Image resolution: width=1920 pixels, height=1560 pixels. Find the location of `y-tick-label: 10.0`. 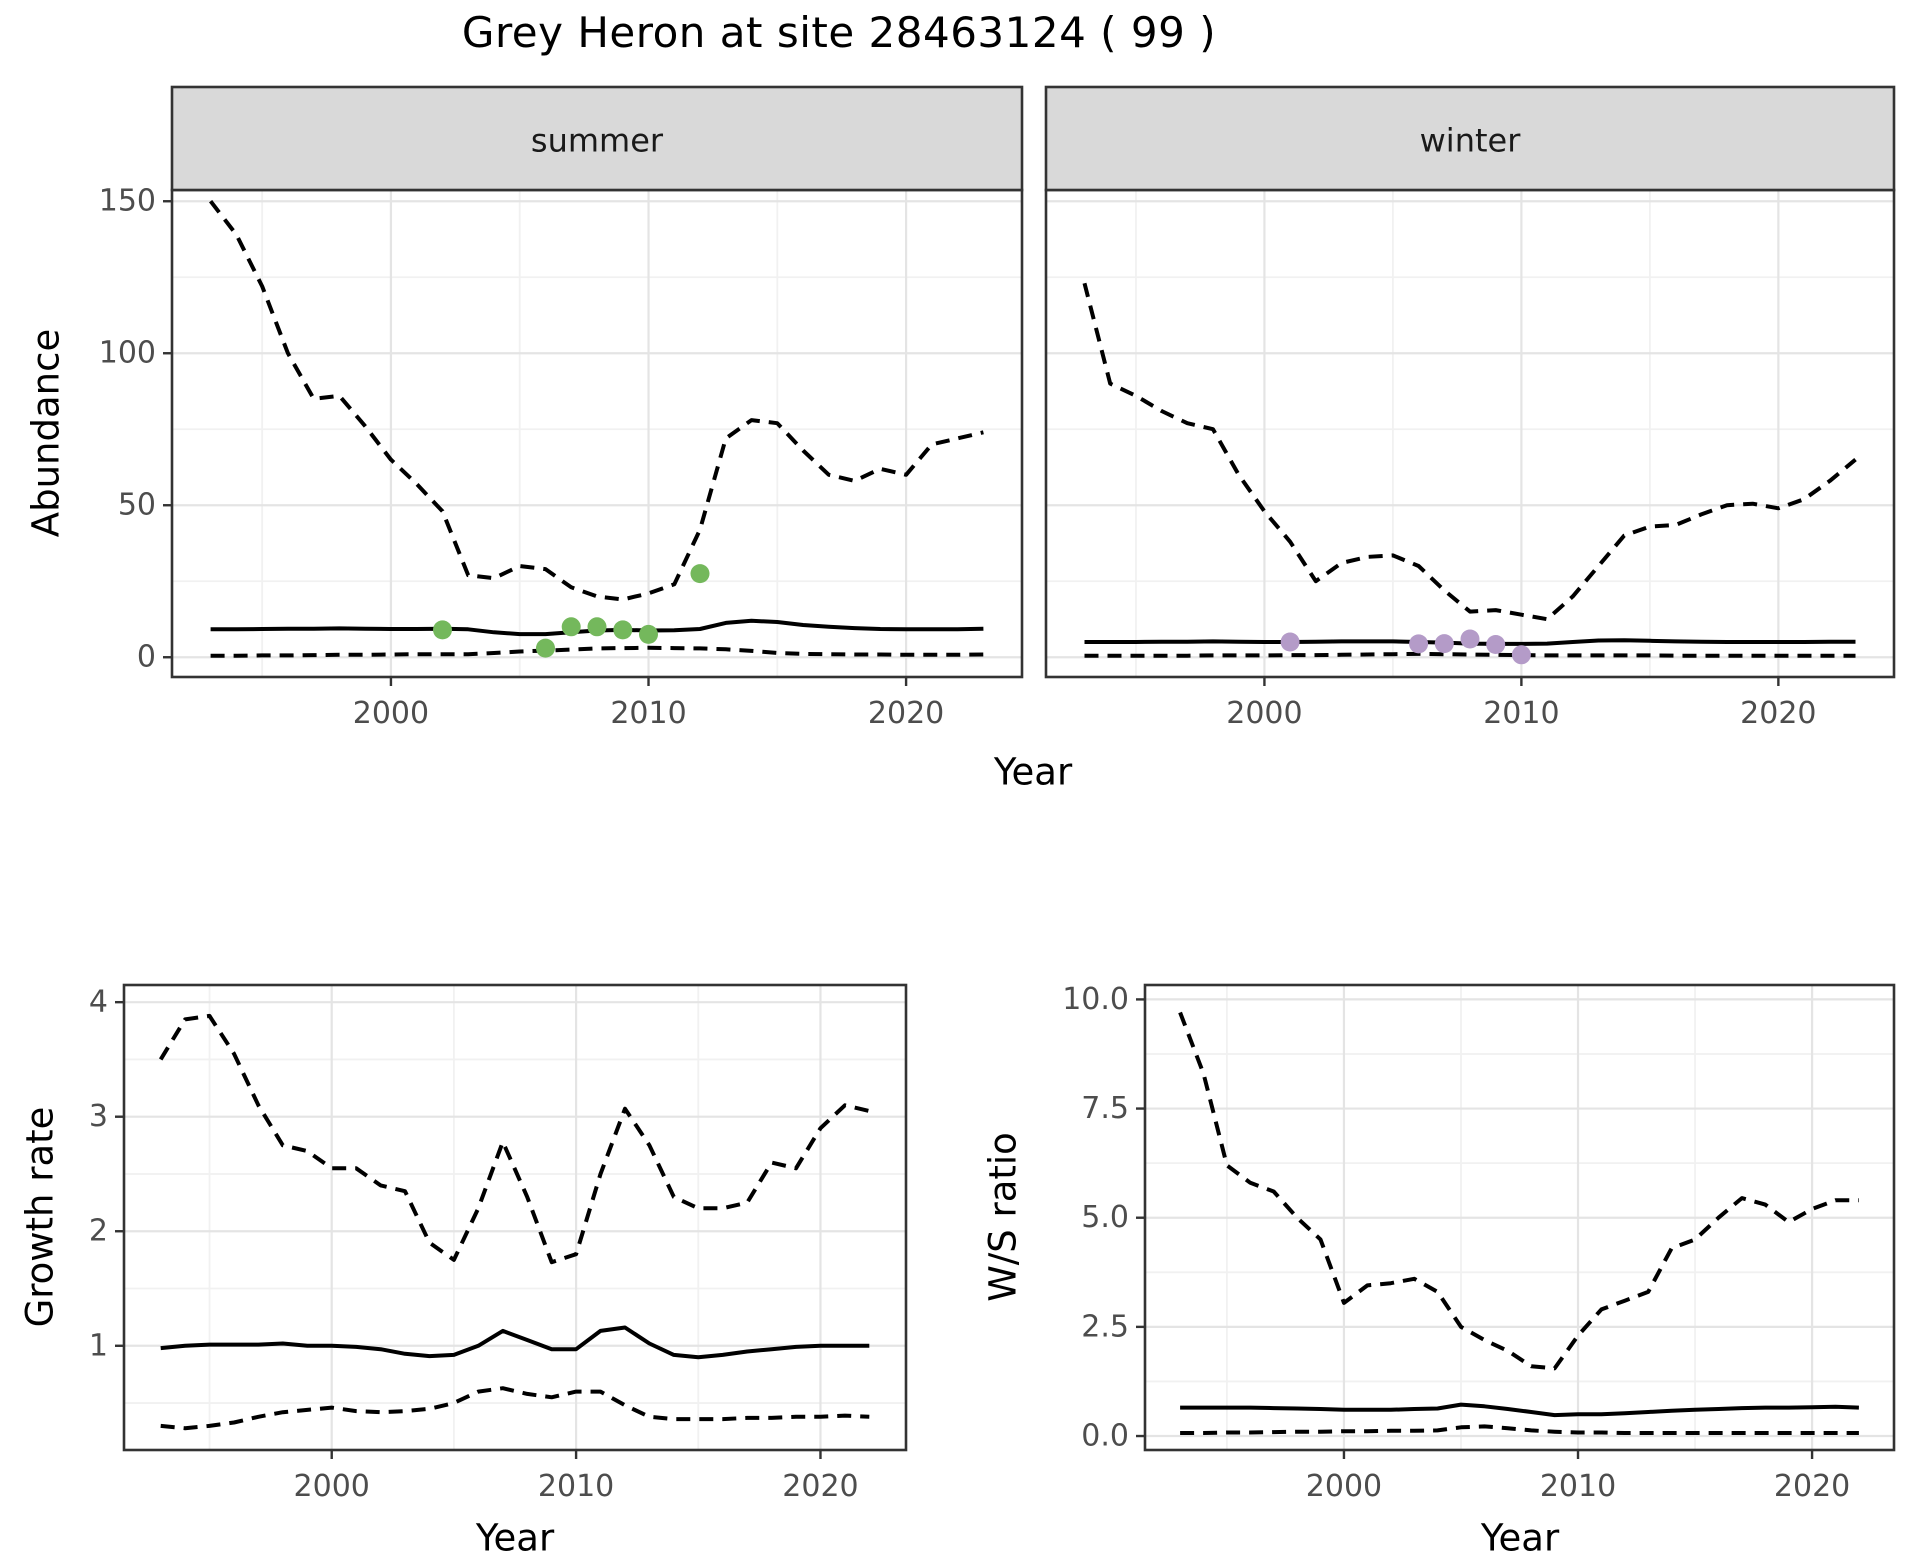

y-tick-label: 10.0 is located at coordinates (1095, 999).